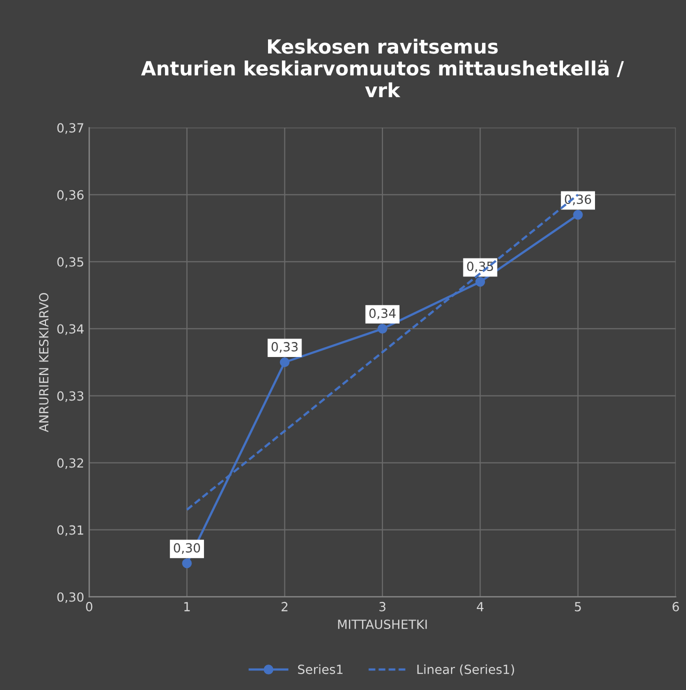  Describe the element at coordinates (89, 607) in the screenshot. I see `x-tick-label: 0` at that location.